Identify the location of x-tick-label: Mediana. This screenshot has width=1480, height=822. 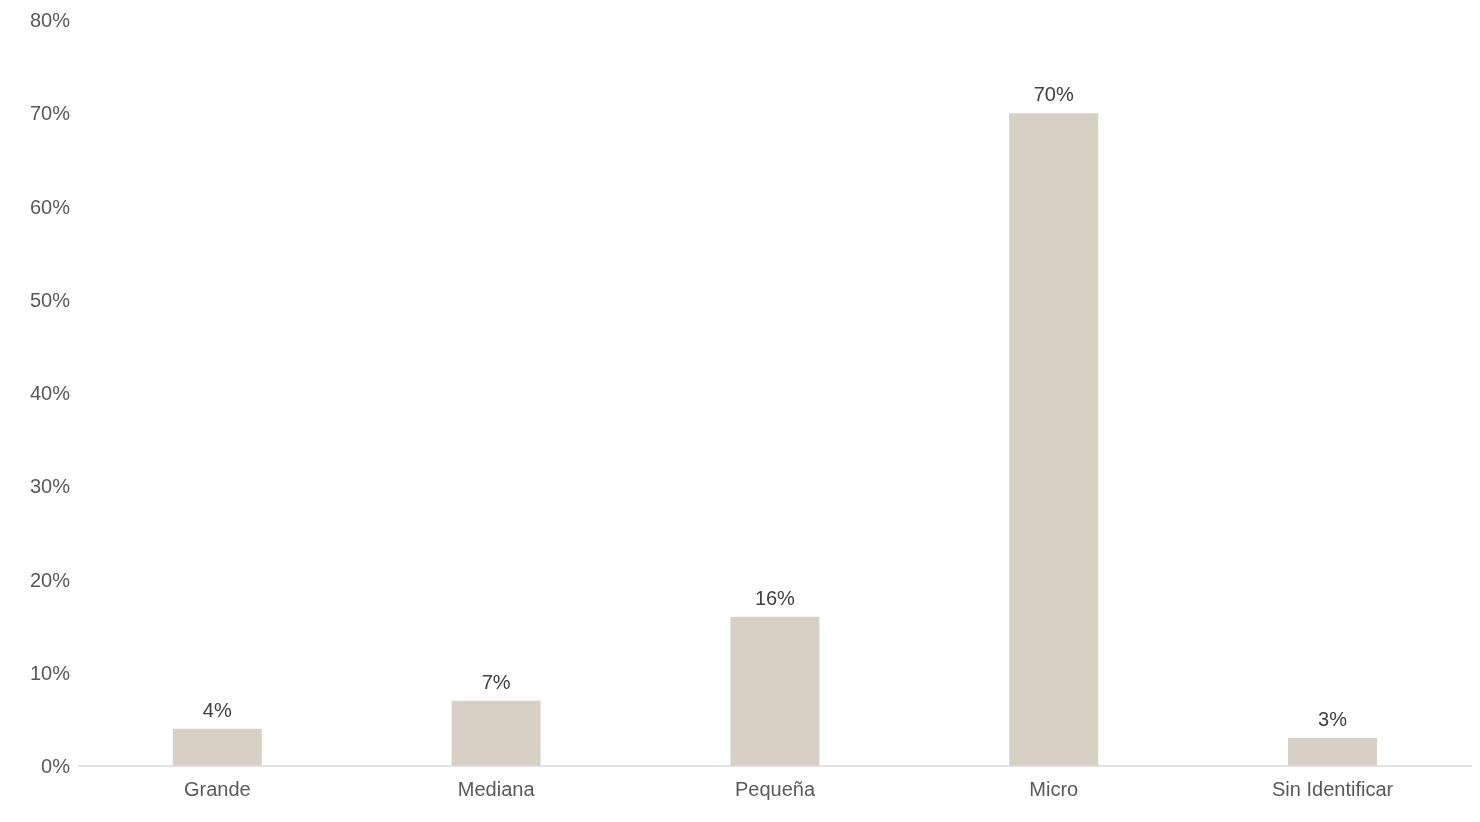
(496, 789).